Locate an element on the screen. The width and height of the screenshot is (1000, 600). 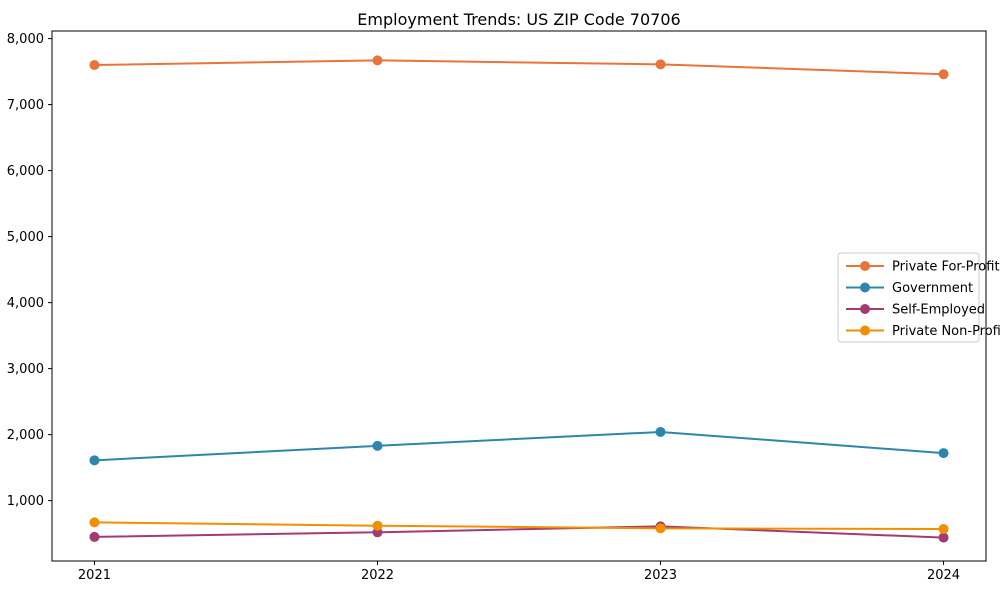
y-tick-label: 8,000 is located at coordinates (25, 39).